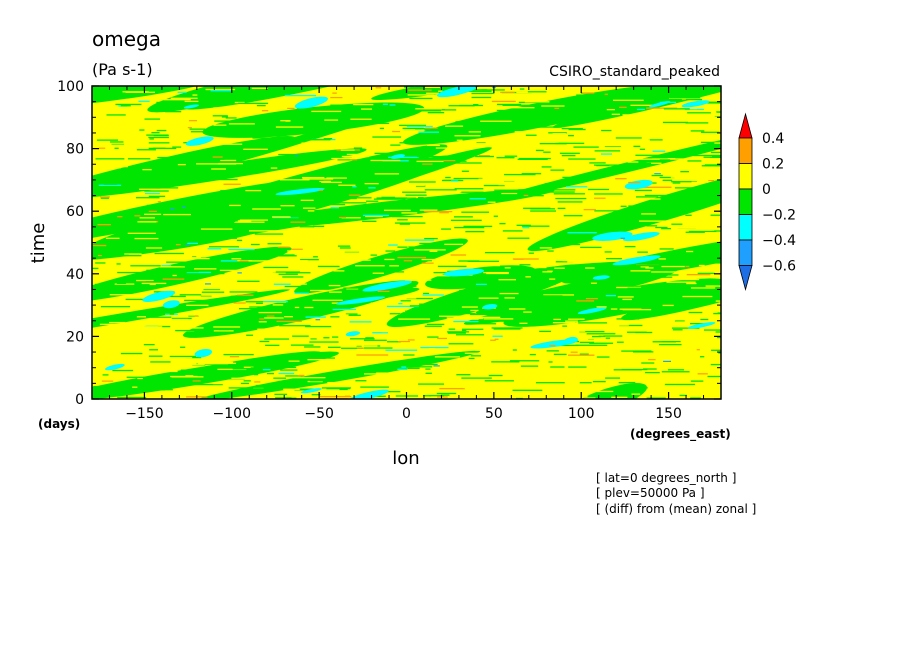 The image size is (904, 654). I want to click on field-patch, so click(624, 206).